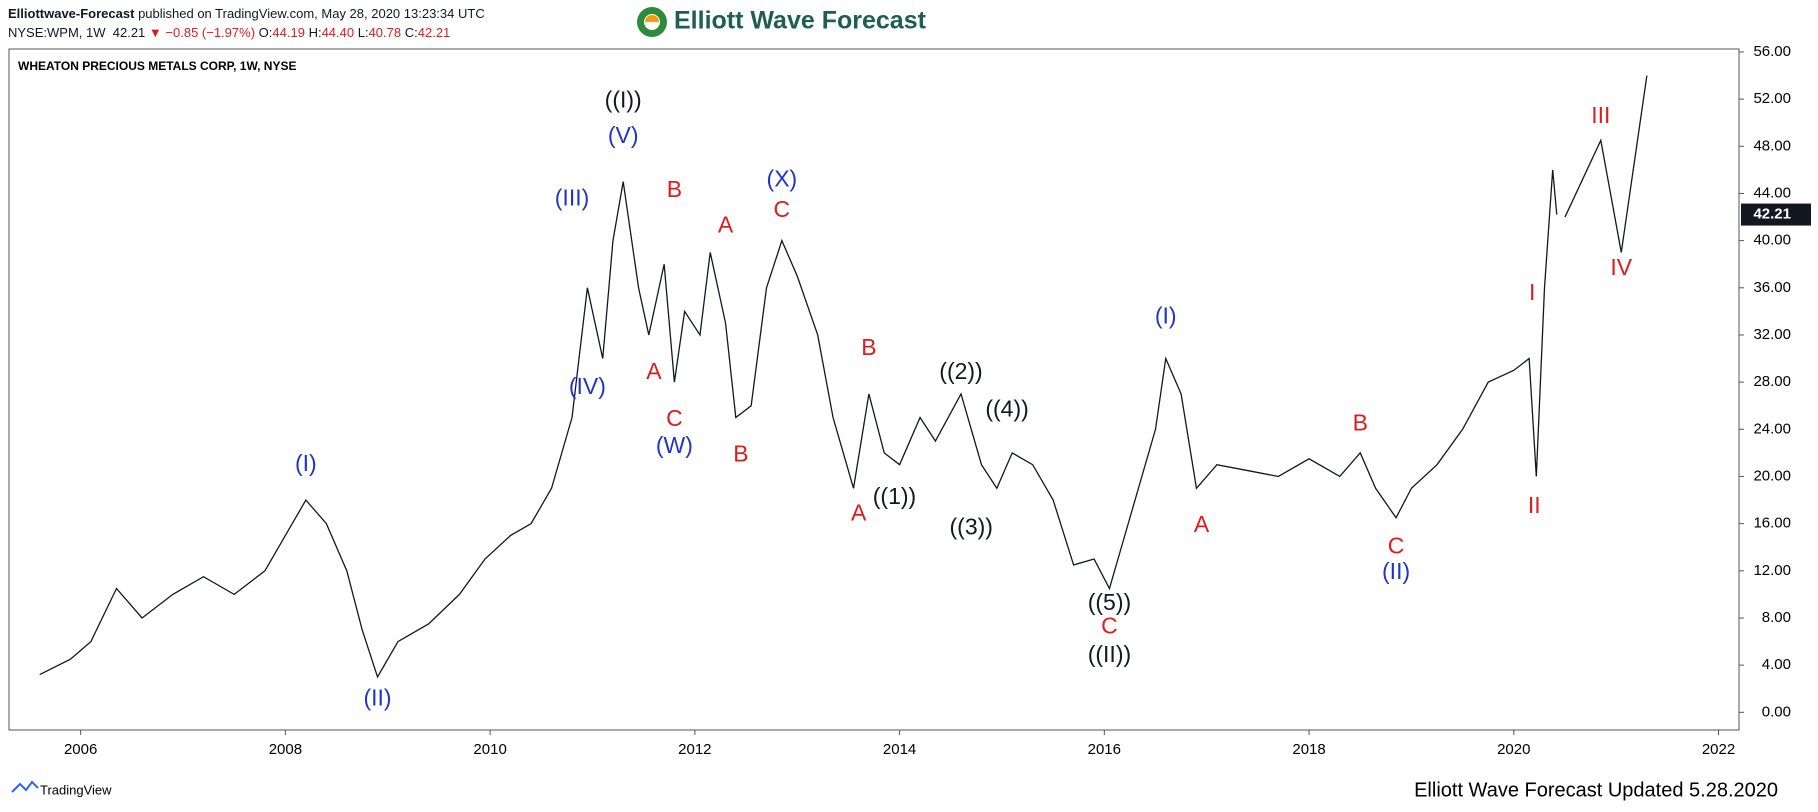 The image size is (1818, 812). I want to click on footer-platform: TradingView, so click(76, 789).